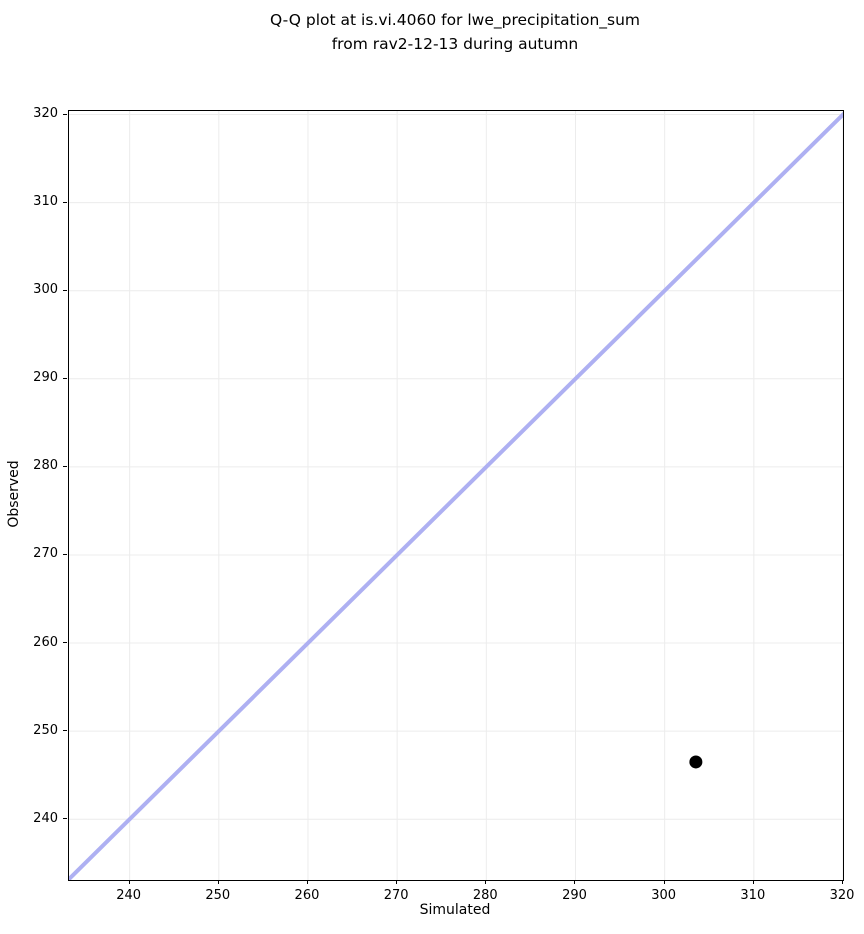  I want to click on x-axis-label: Simulated, so click(455, 910).